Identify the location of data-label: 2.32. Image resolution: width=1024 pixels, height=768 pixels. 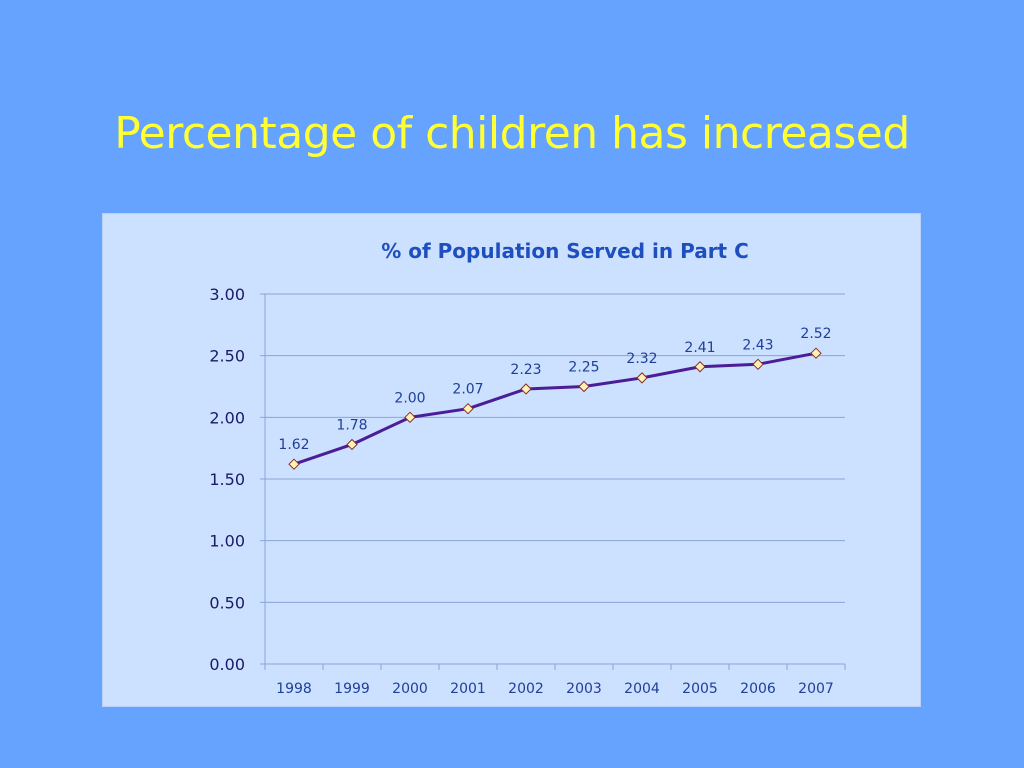
(641, 359).